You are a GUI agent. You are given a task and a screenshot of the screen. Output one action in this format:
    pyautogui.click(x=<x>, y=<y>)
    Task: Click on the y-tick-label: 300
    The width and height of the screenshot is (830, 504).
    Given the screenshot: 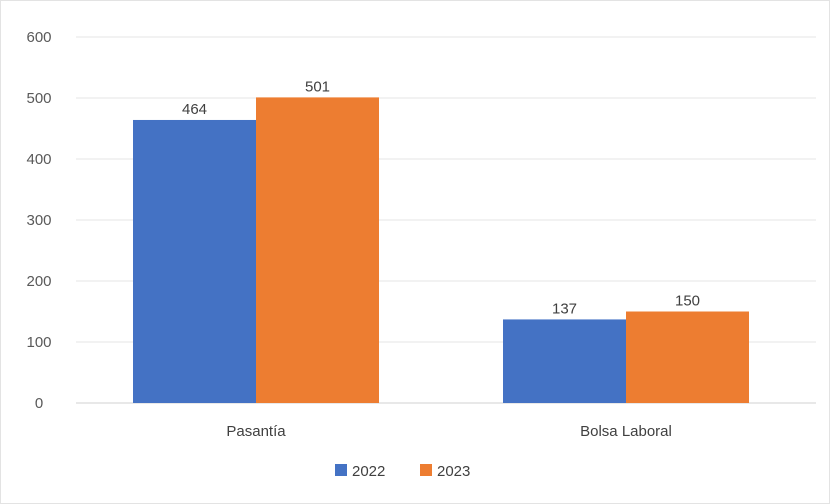 What is the action you would take?
    pyautogui.click(x=38, y=220)
    